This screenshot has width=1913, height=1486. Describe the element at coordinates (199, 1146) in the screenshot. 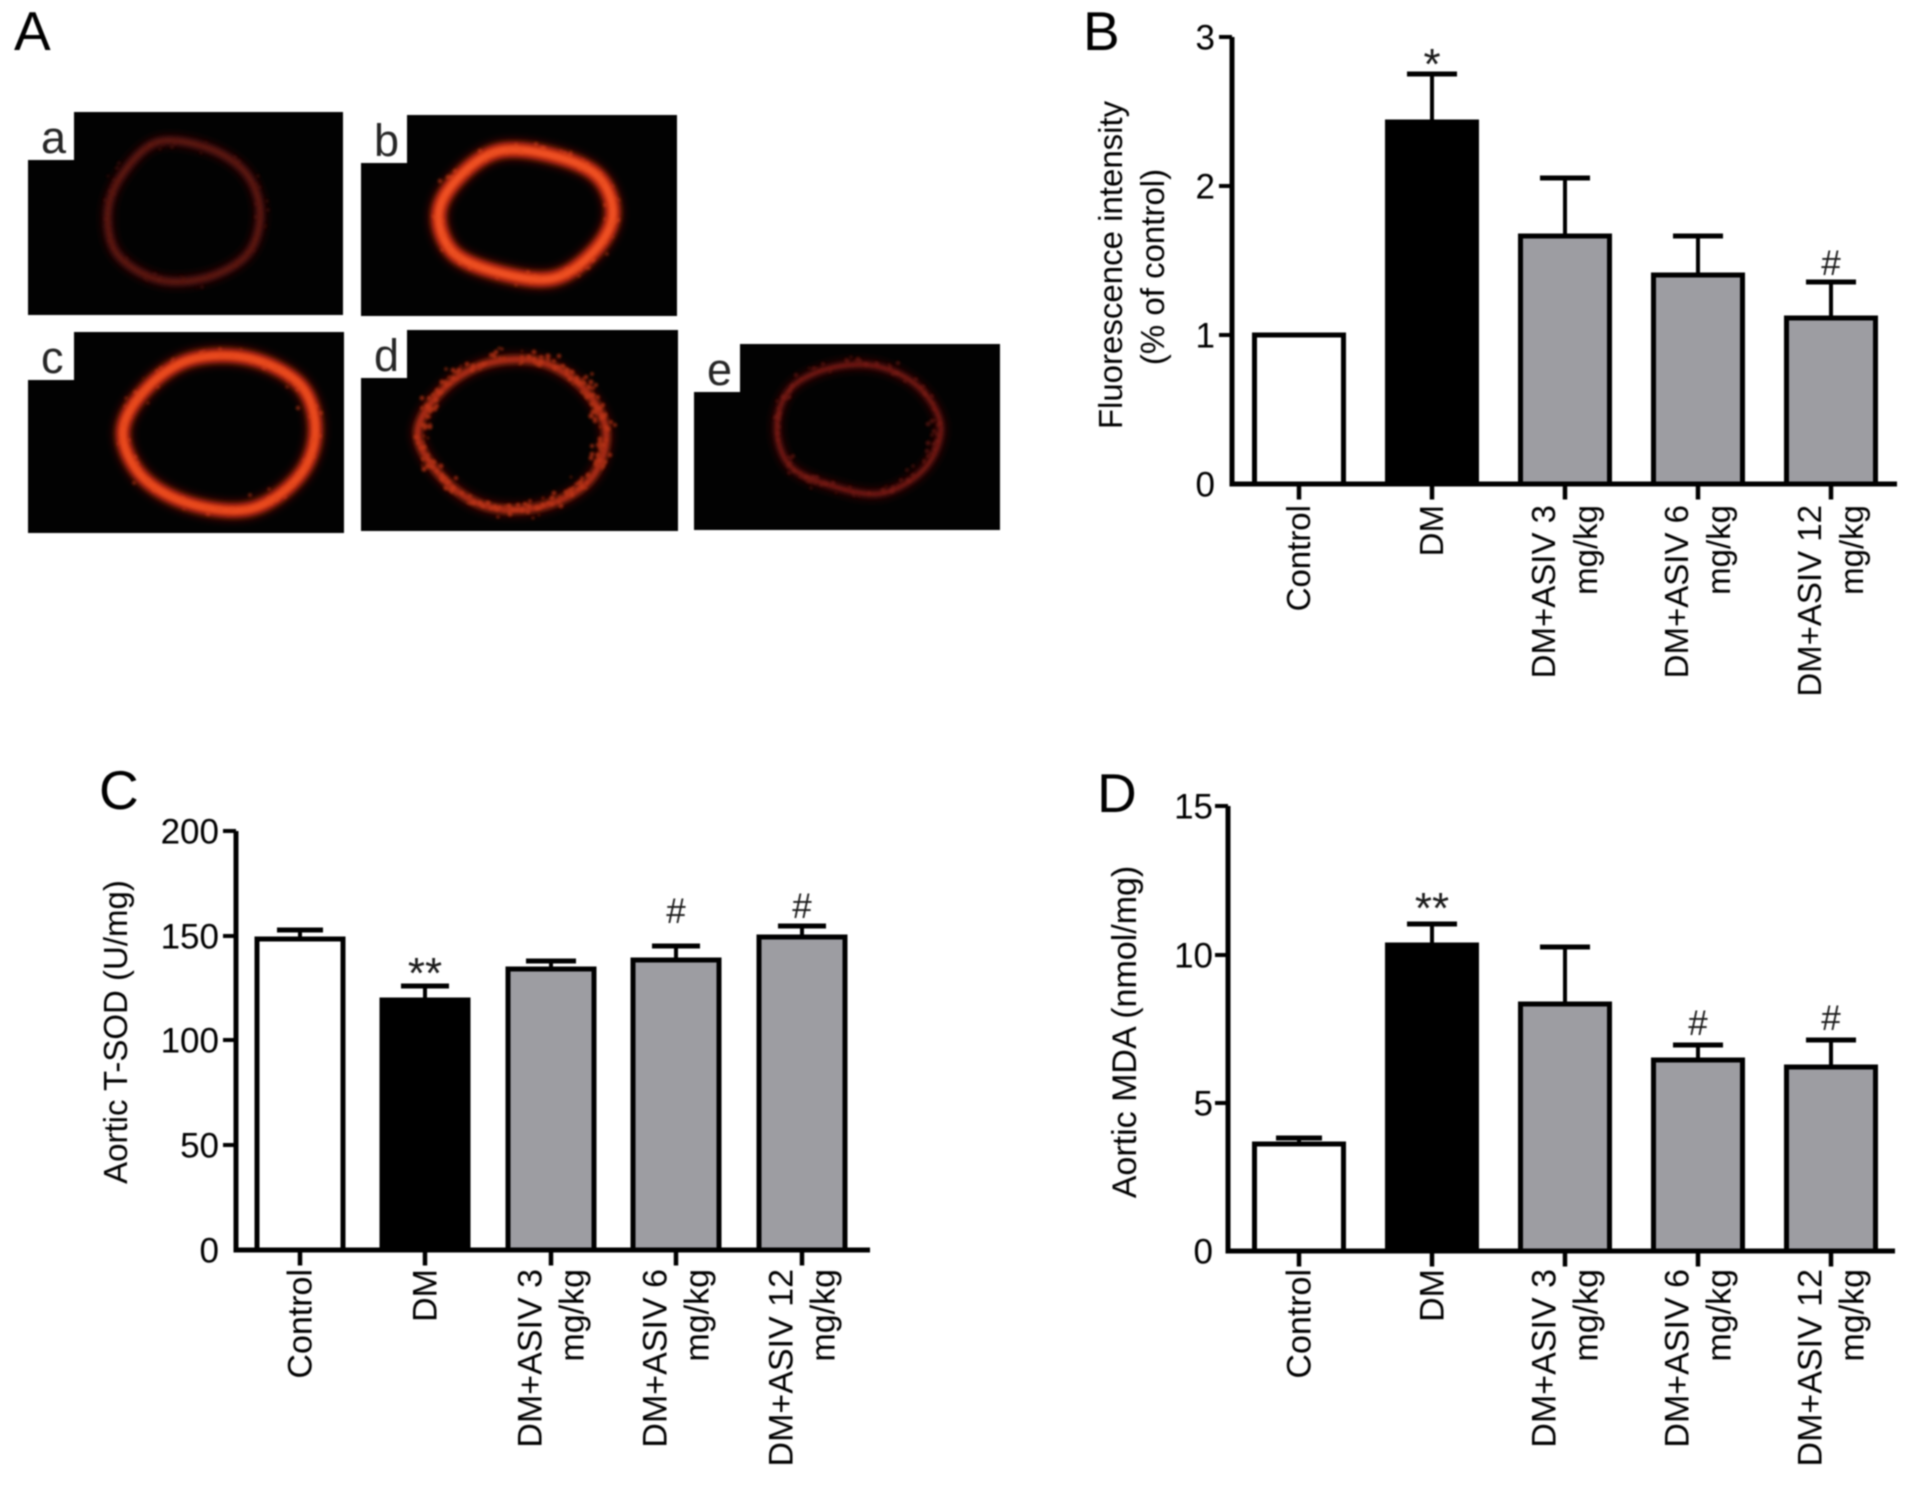

I see `svg-text: 50` at that location.